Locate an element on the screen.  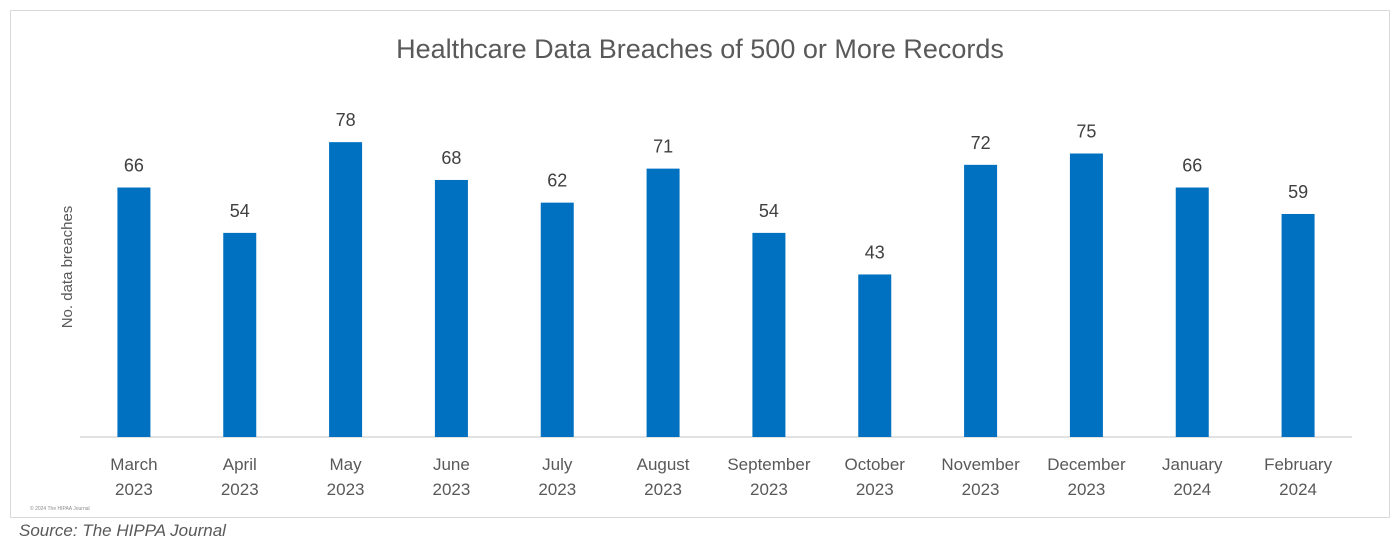
x-tick-label: February is located at coordinates (1298, 464).